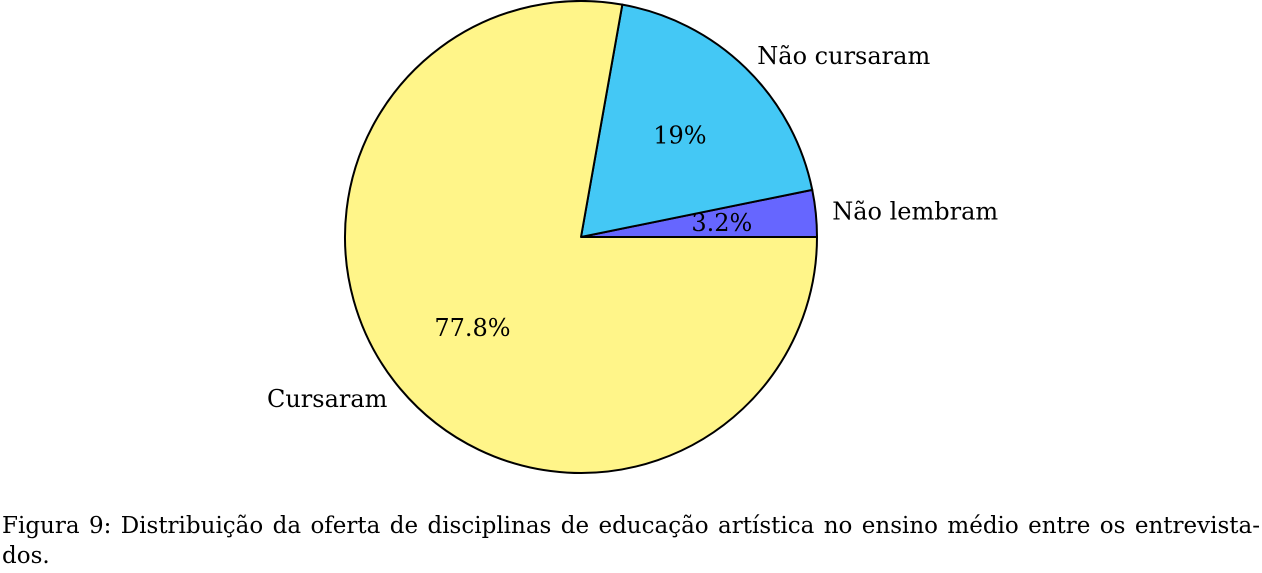  What do you see at coordinates (843, 56) in the screenshot?
I see `slice-label-nao-cursaram: Não cursaram` at bounding box center [843, 56].